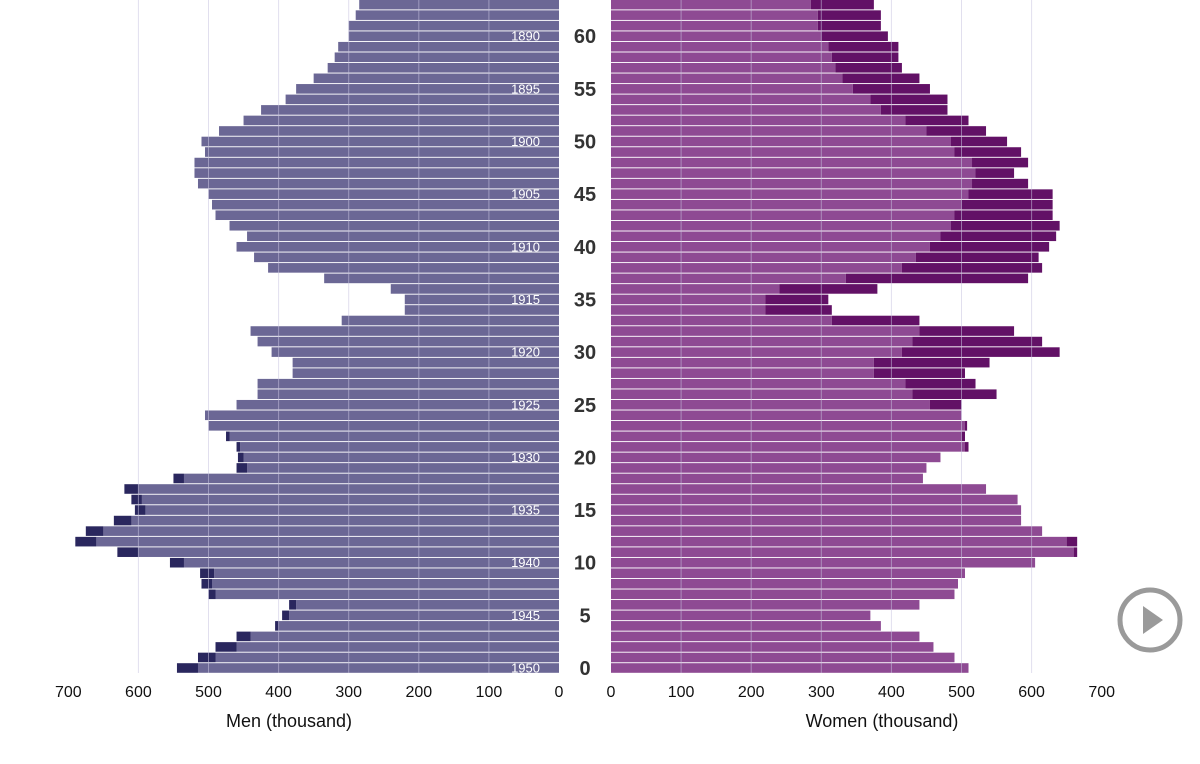 The width and height of the screenshot is (1200, 764). Describe the element at coordinates (585, 90) in the screenshot. I see `age-label-55: 55` at that location.